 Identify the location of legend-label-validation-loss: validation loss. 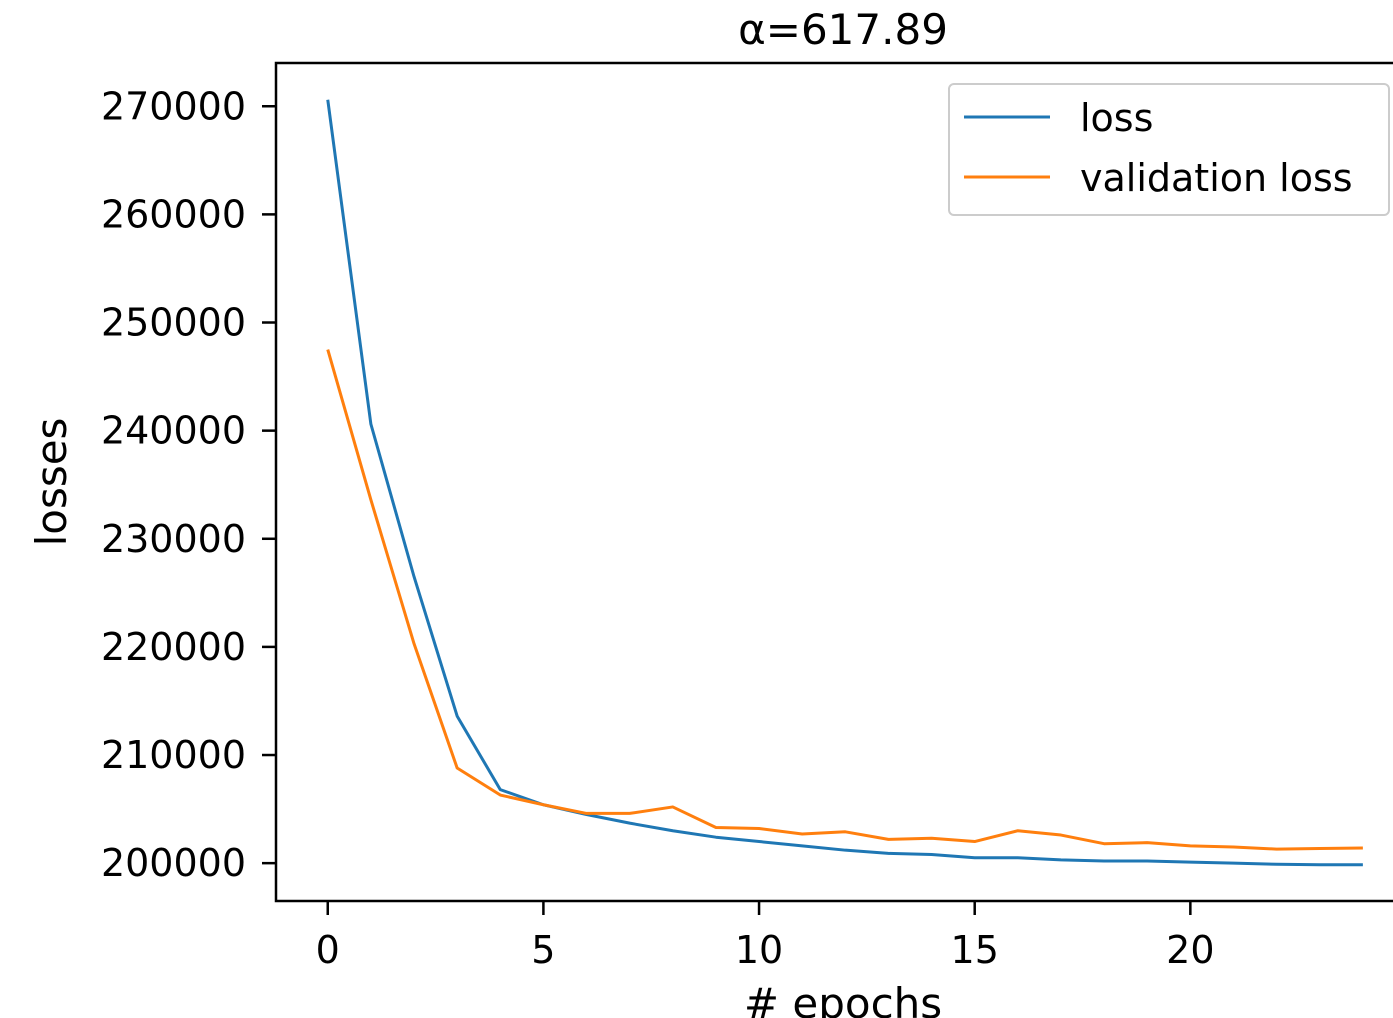
(1216, 178).